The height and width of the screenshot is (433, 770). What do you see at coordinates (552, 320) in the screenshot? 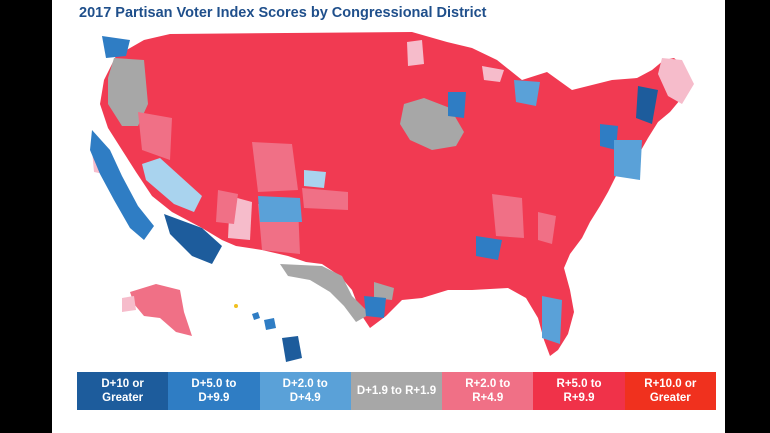
I see `blue-district-fl` at bounding box center [552, 320].